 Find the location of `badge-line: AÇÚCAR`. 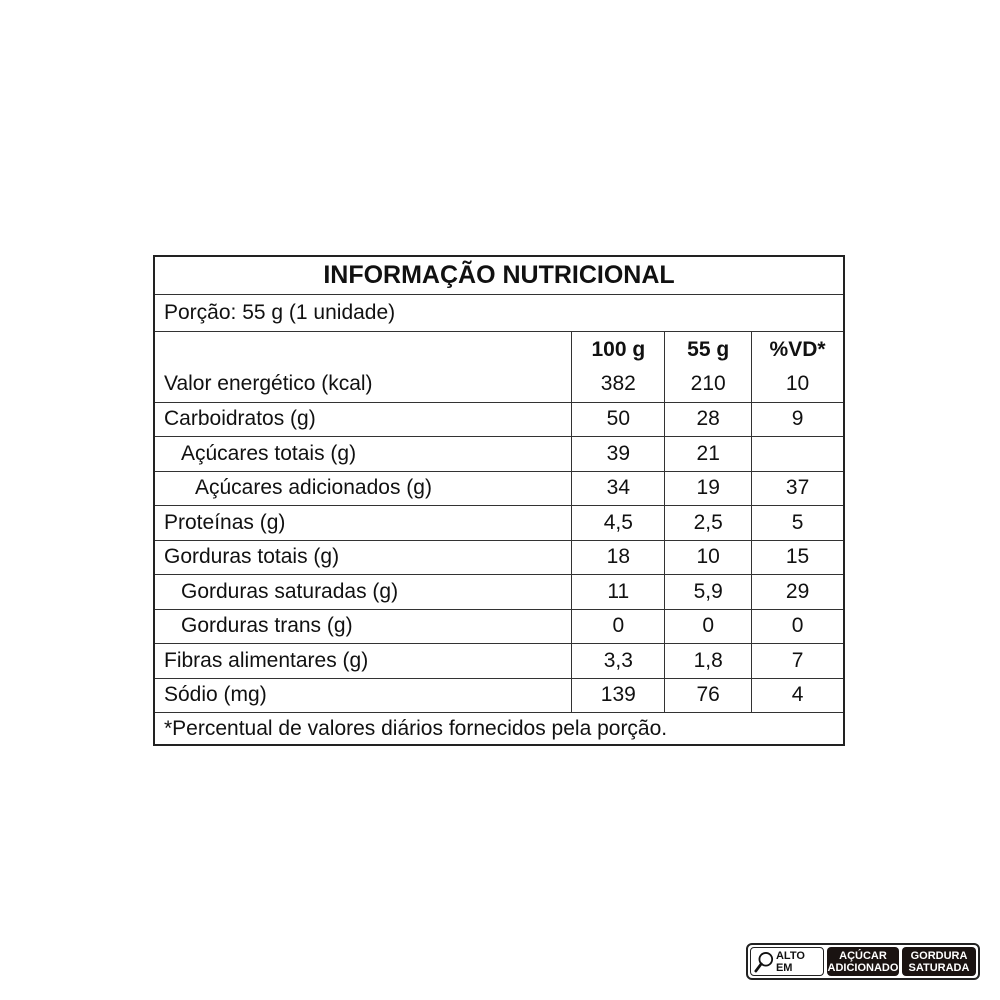

badge-line: AÇÚCAR is located at coordinates (863, 955).